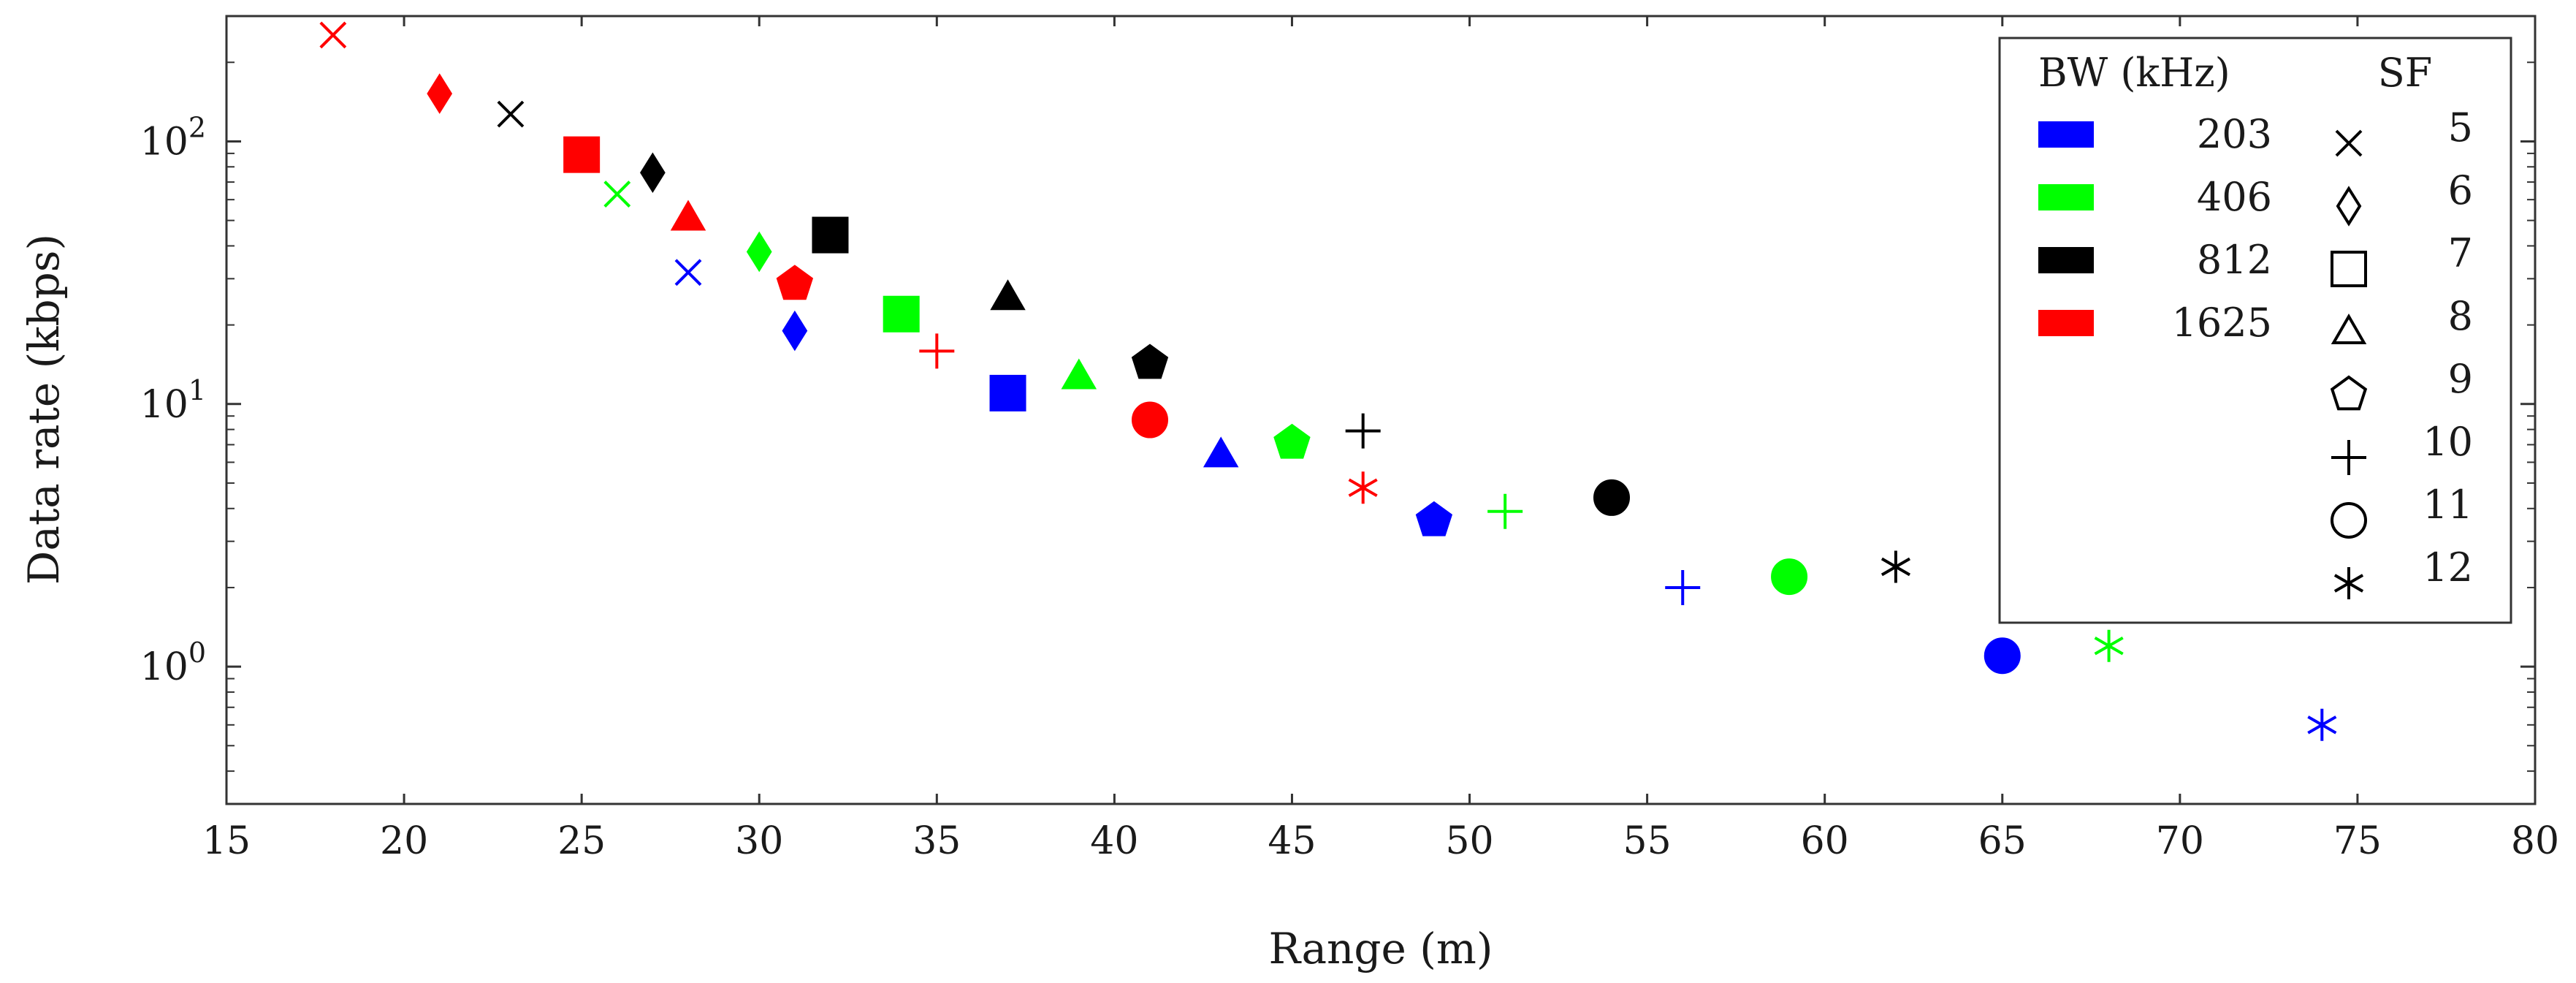 The height and width of the screenshot is (983, 2576). What do you see at coordinates (1008, 295) in the screenshot?
I see `data-point-bw812-sf8` at bounding box center [1008, 295].